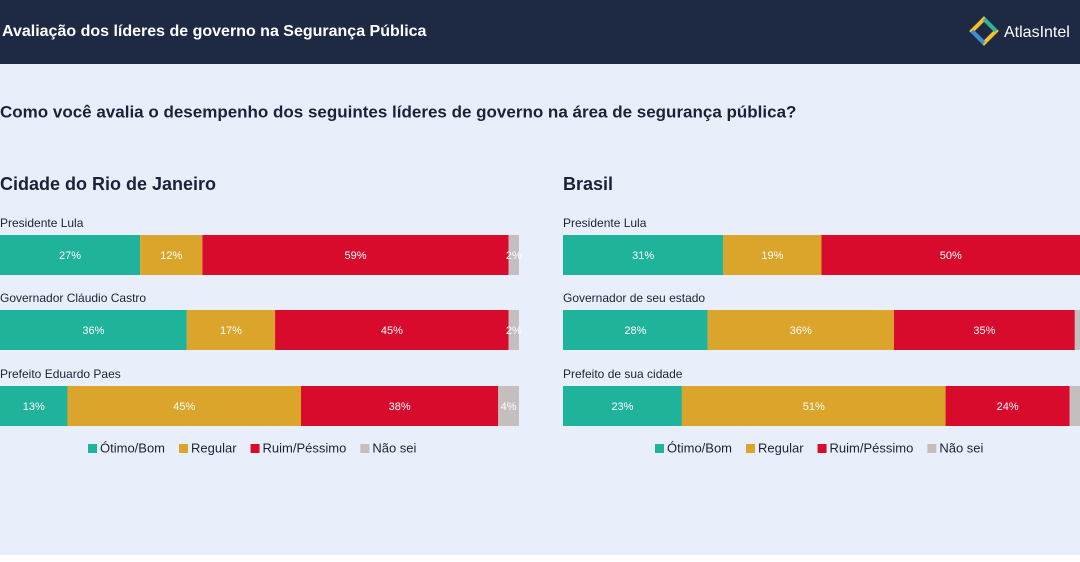 The image size is (1080, 562). I want to click on value-label: 23%, so click(622, 407).